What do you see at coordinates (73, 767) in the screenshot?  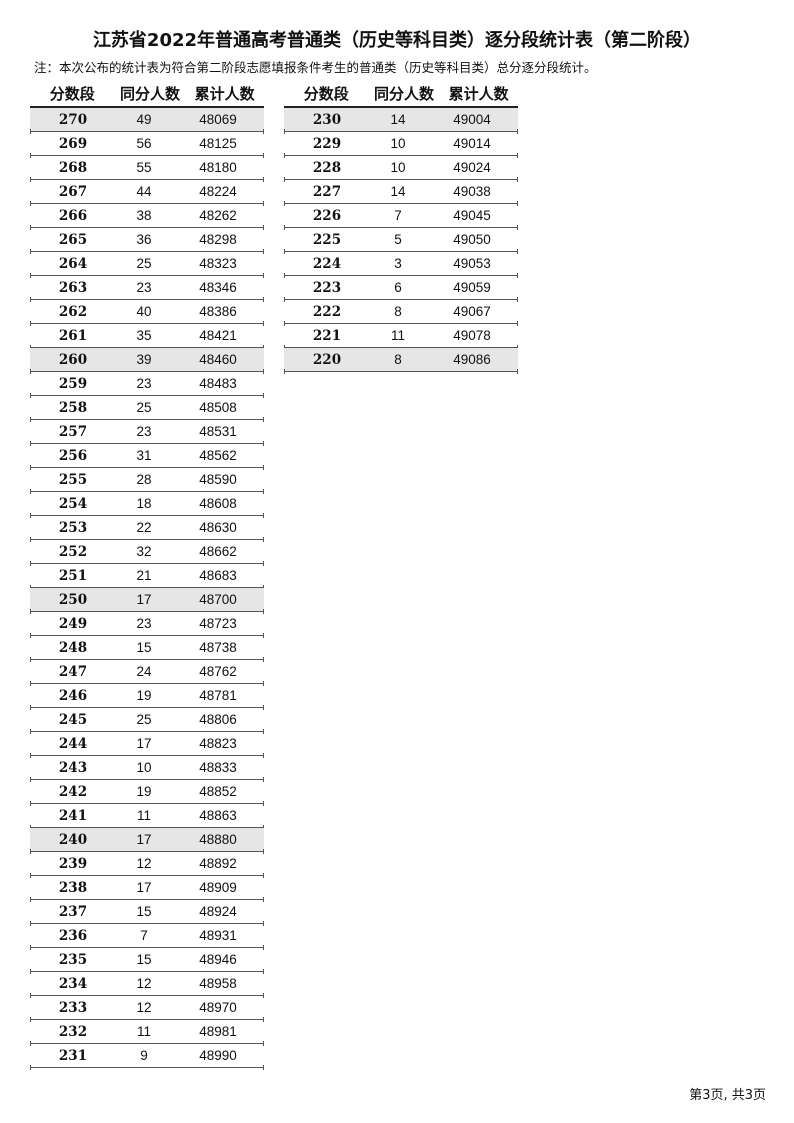 I see `score-cell: 243` at bounding box center [73, 767].